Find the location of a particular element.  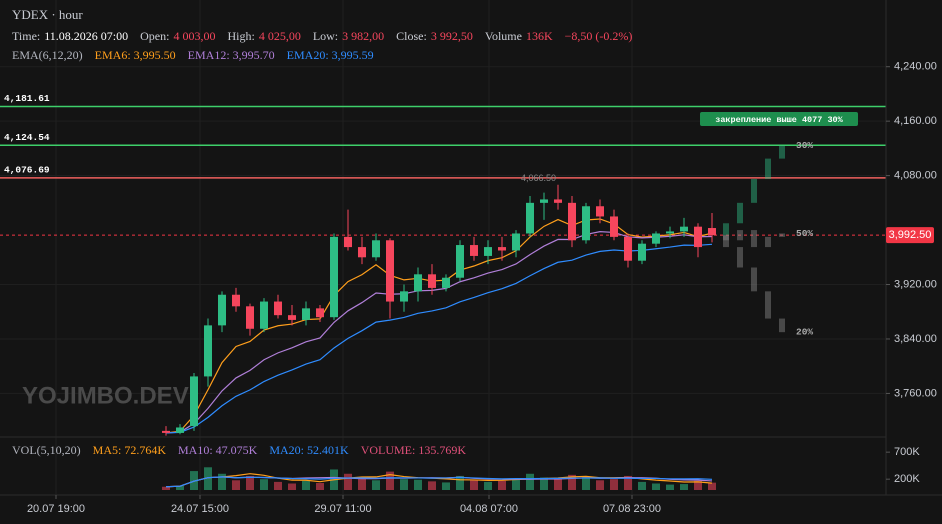

legend-item: EMA12: 3,995.70 is located at coordinates (231, 55).